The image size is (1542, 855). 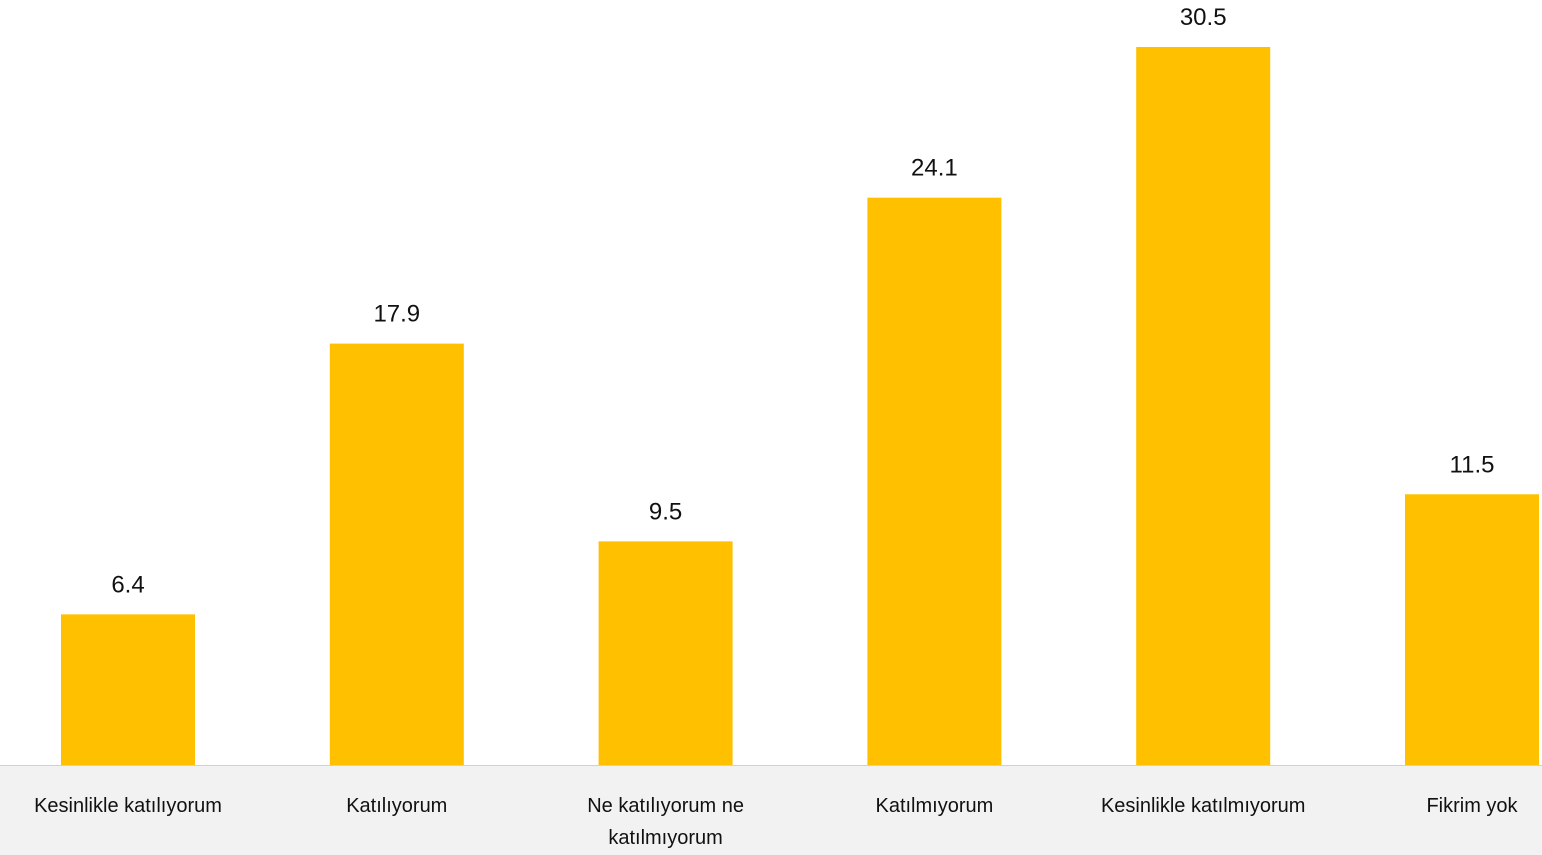 I want to click on value-label: 9.5, so click(x=665, y=511).